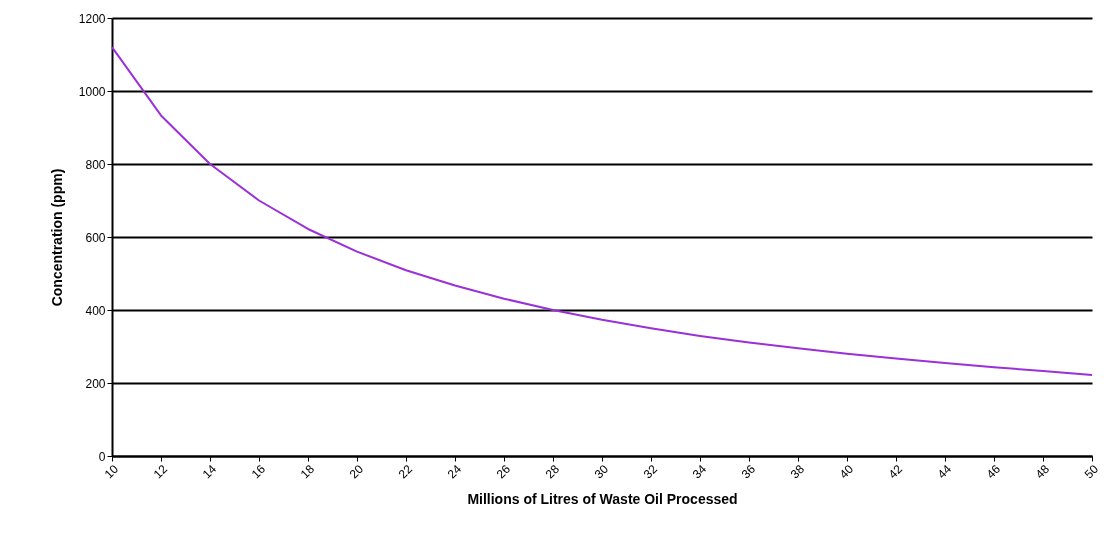 This screenshot has width=1107, height=551. Describe the element at coordinates (748, 471) in the screenshot. I see `x-tick-label: 36` at that location.